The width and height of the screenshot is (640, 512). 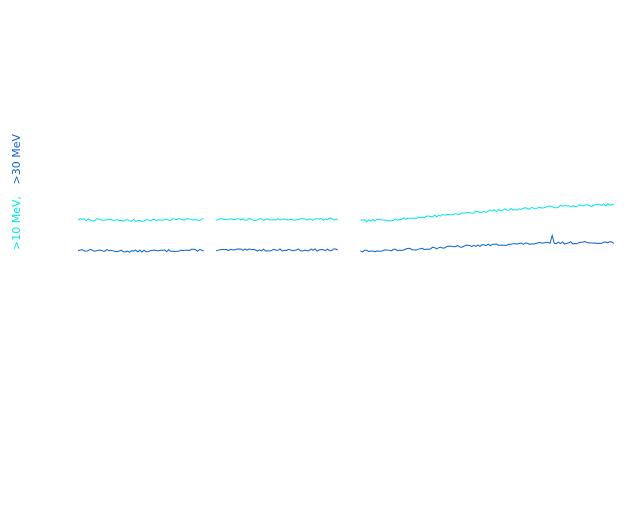 I want to click on y-axis-label: >10 MeV, >30 MeV, so click(x=16, y=192).